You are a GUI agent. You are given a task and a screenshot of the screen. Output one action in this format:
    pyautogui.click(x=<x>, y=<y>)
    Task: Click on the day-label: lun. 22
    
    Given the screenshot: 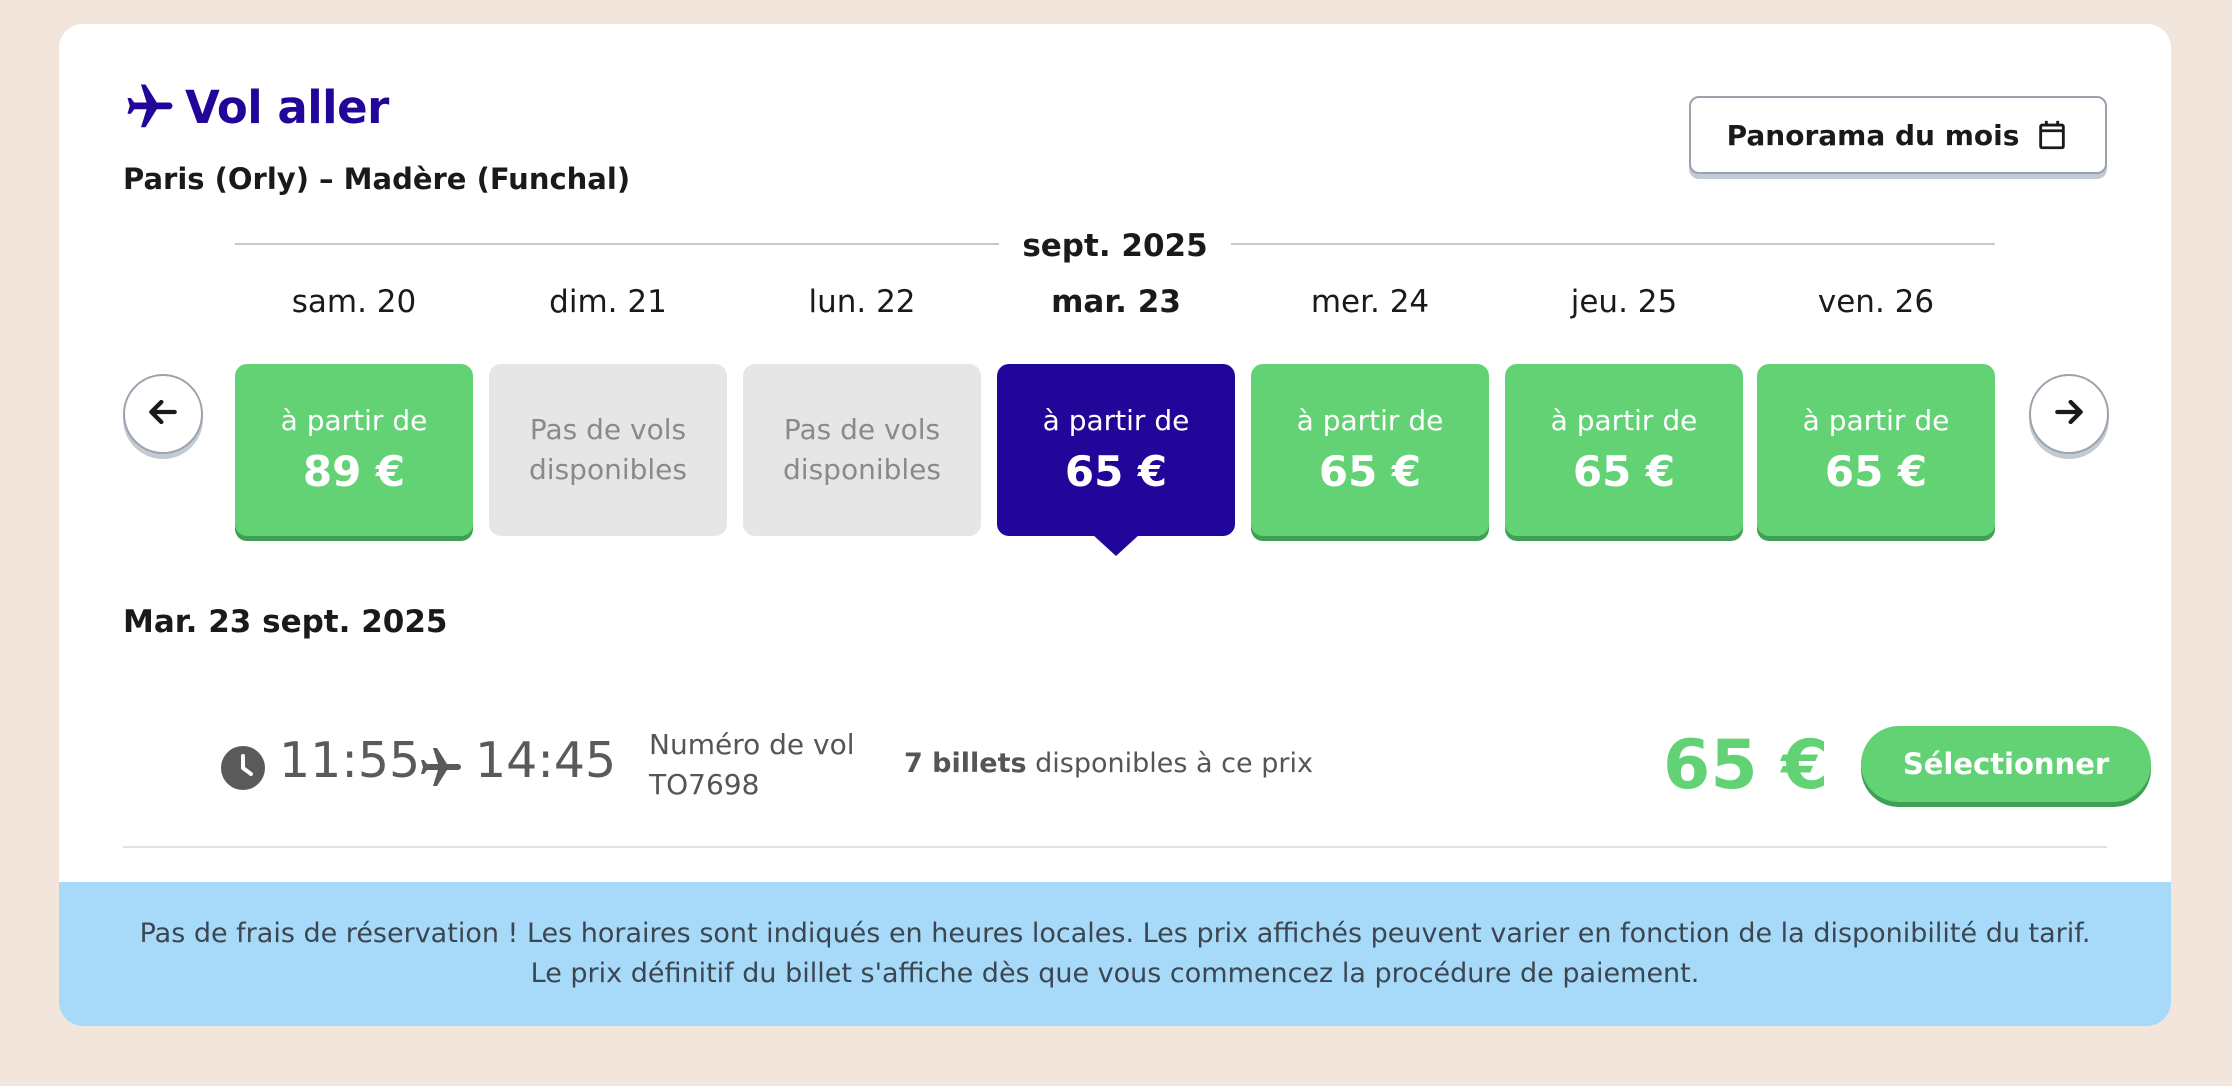 What is the action you would take?
    pyautogui.click(x=862, y=302)
    